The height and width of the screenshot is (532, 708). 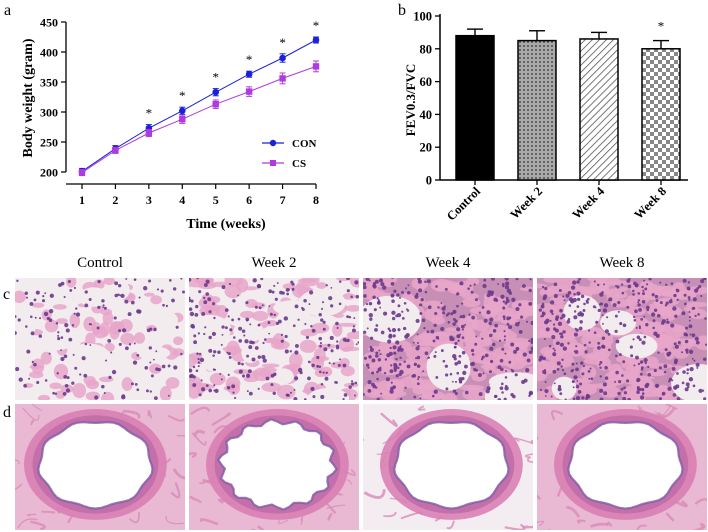 What do you see at coordinates (273, 163) in the screenshot?
I see `legend-cs-marker` at bounding box center [273, 163].